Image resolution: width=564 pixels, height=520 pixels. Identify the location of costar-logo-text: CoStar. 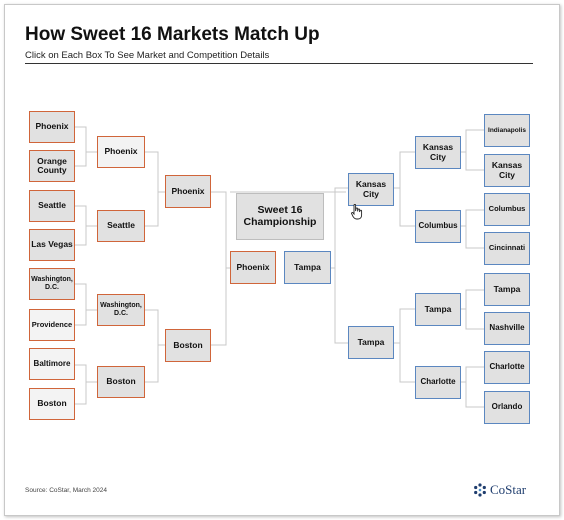
(508, 489).